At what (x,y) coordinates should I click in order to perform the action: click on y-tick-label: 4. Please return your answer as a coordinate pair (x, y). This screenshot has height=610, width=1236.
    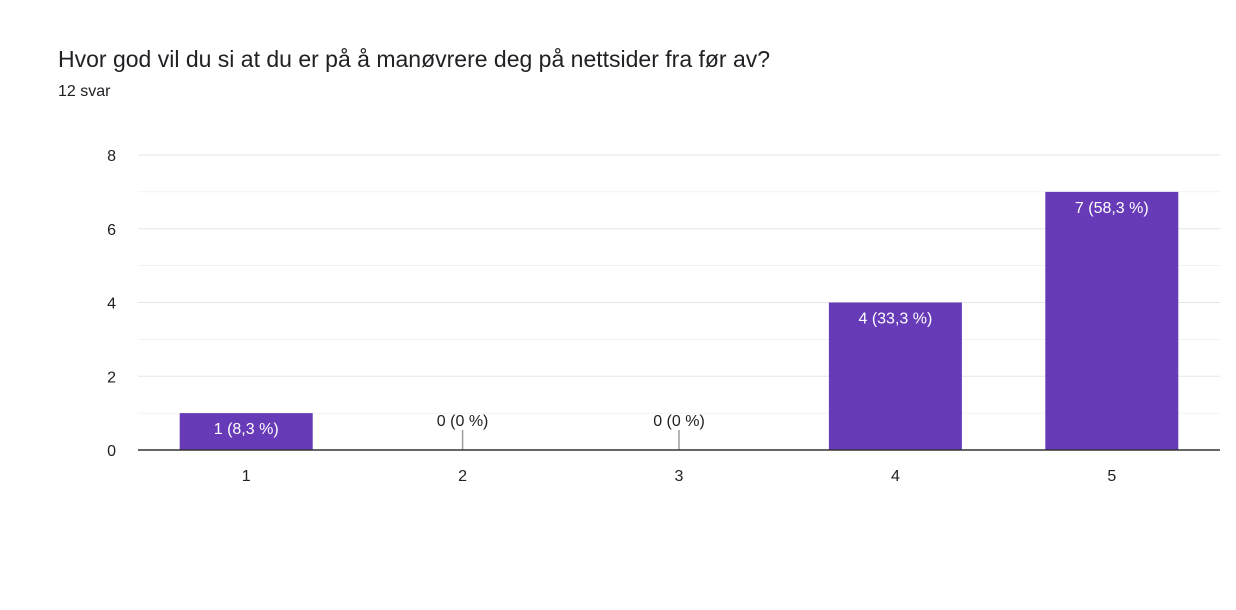
    Looking at the image, I should click on (111, 304).